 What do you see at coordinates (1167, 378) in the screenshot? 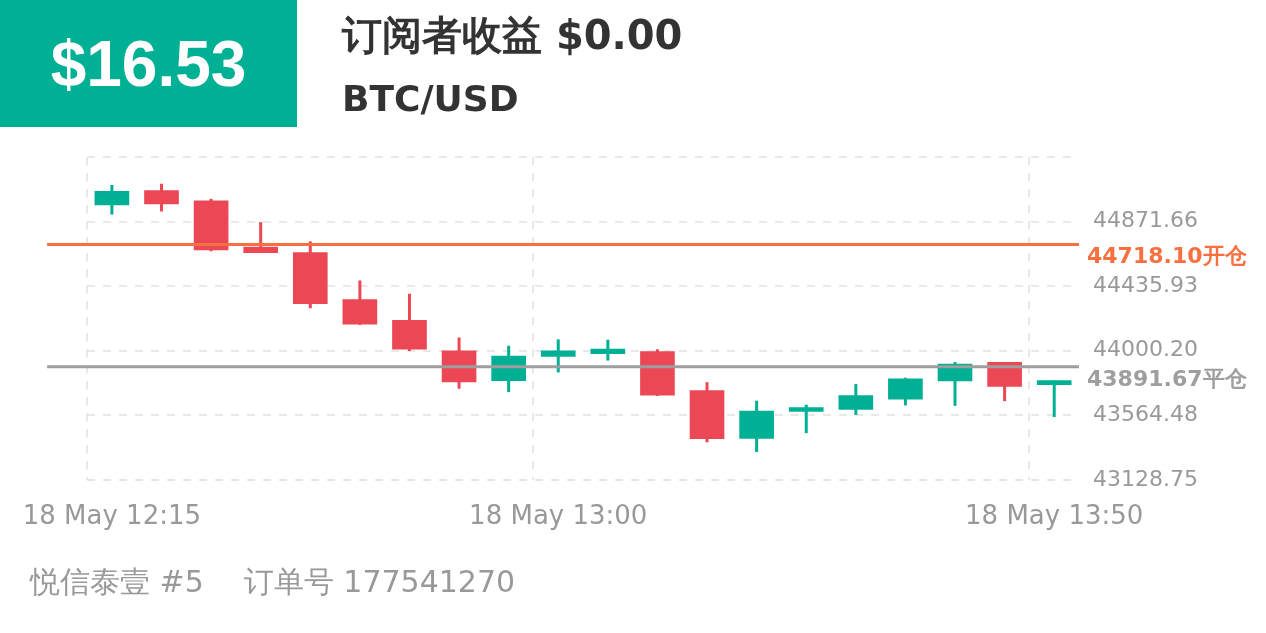
I see `ref-line-label: 43891.67平仓` at bounding box center [1167, 378].